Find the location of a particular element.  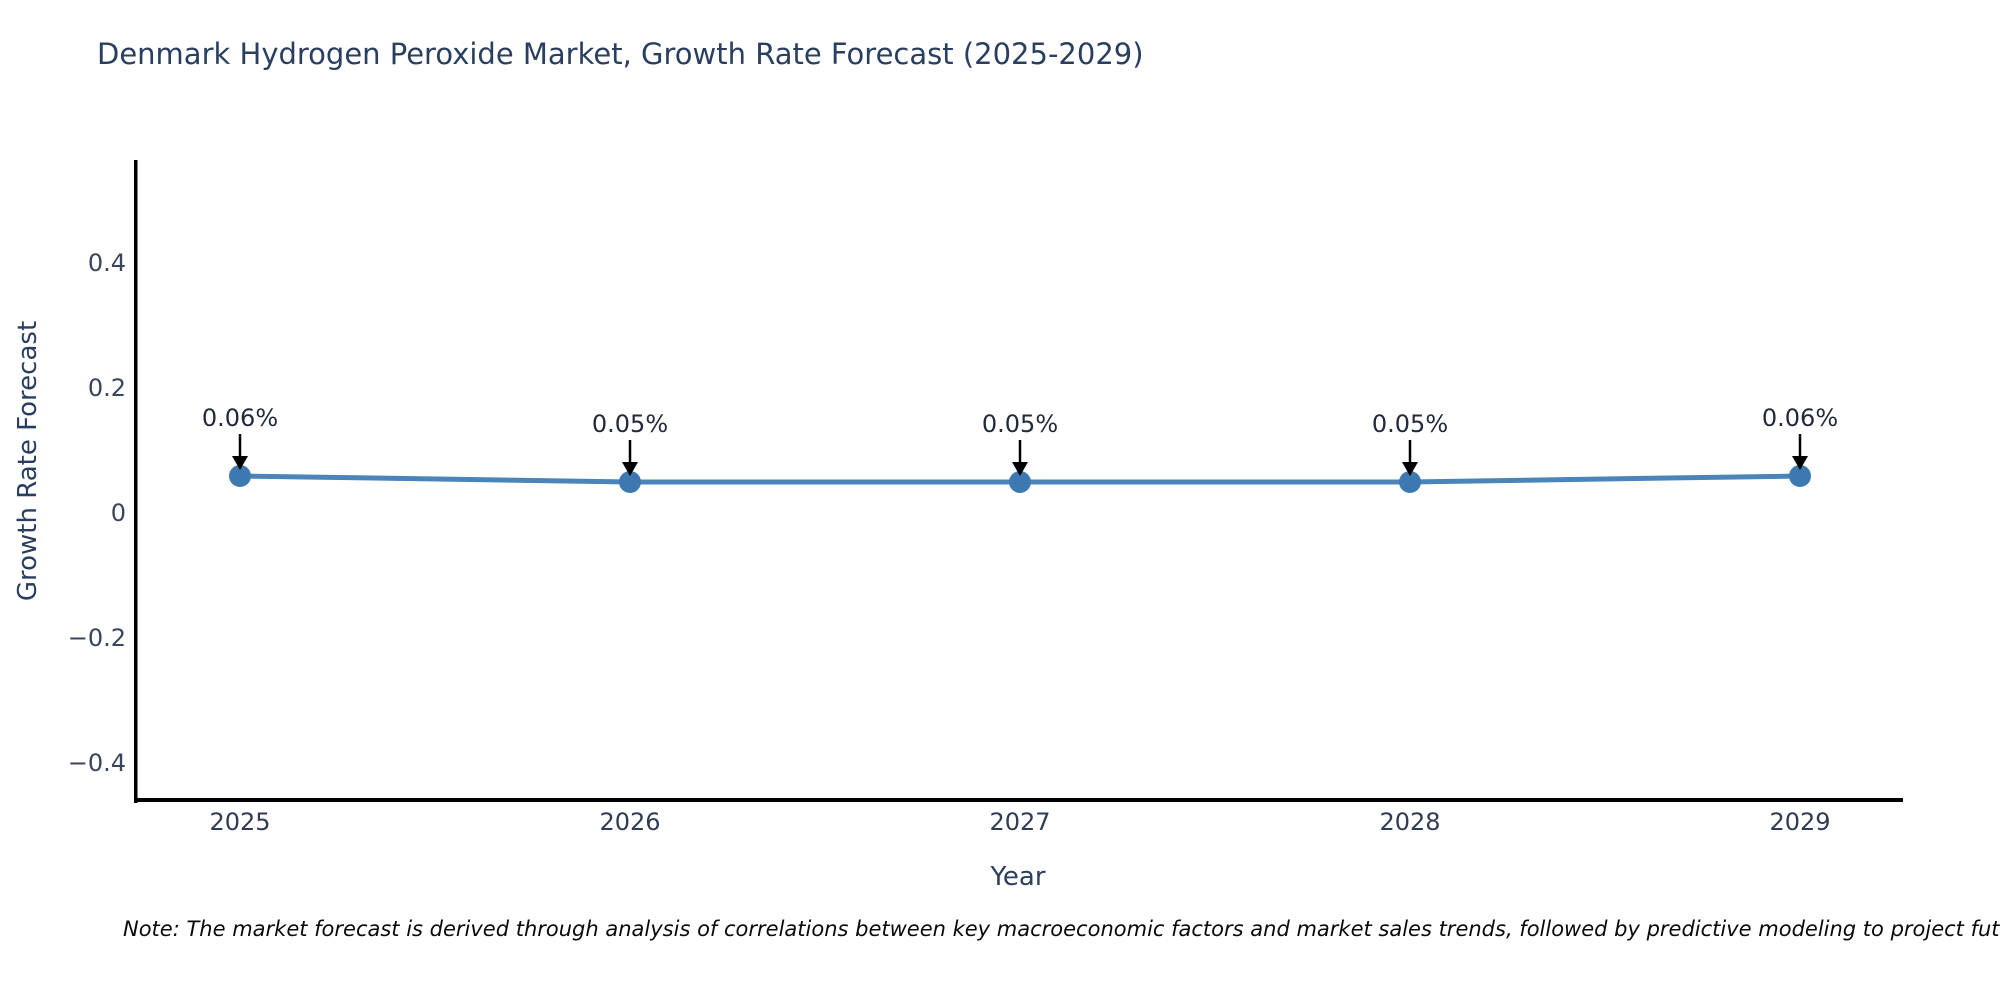

x-axis-title: Year is located at coordinates (1018, 877).